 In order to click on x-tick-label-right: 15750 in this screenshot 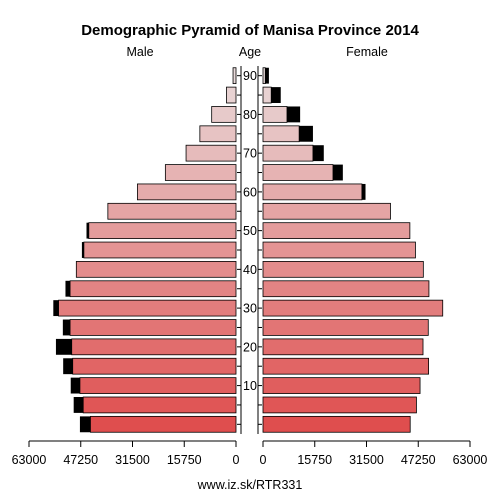, I will do `click(314, 460)`.